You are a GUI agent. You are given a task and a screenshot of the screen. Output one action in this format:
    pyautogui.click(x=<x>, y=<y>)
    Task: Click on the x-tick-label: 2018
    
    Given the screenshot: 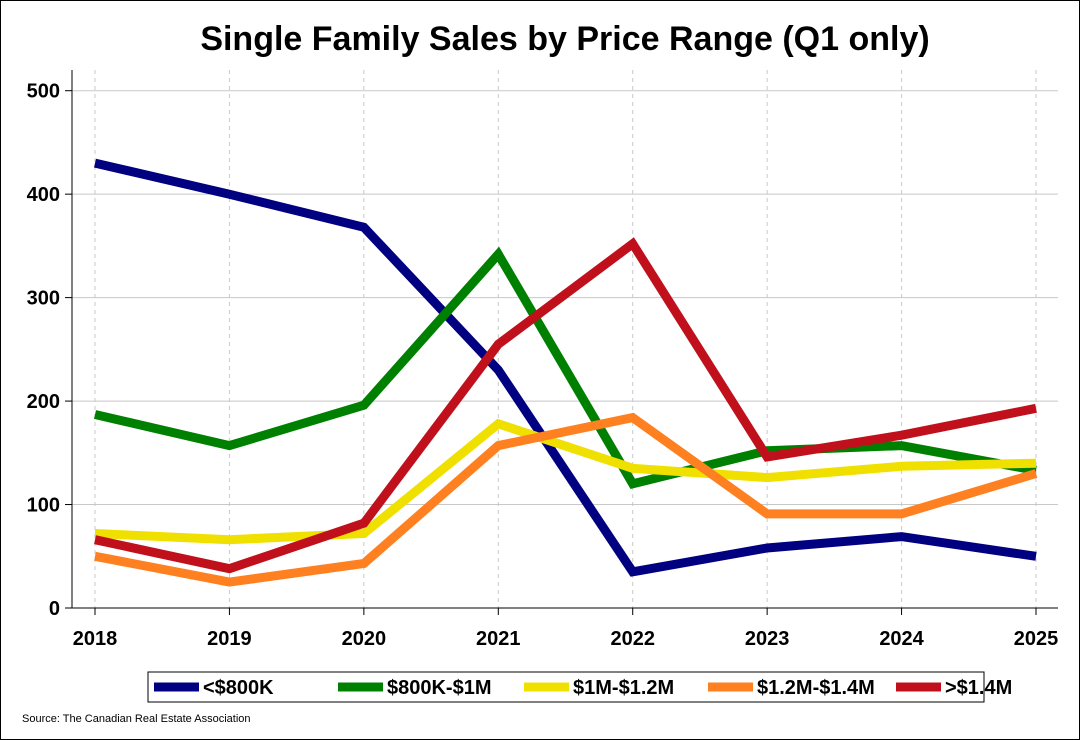 What is the action you would take?
    pyautogui.click(x=95, y=639)
    